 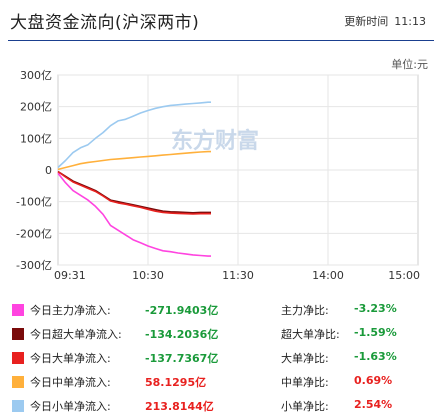 What do you see at coordinates (373, 404) in the screenshot?
I see `ratio-value: 2.54%` at bounding box center [373, 404].